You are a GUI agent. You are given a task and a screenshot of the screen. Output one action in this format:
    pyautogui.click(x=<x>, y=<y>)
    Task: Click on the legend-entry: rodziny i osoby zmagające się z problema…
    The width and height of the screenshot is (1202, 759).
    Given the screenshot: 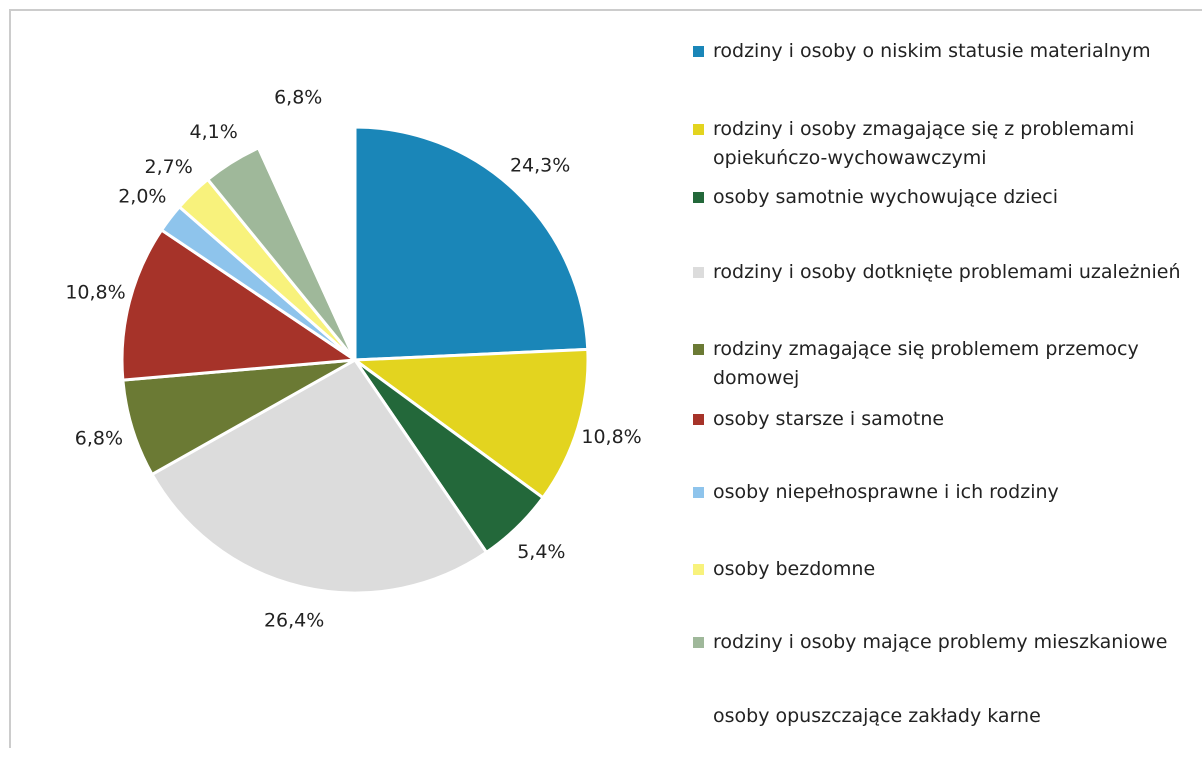 What is the action you would take?
    pyautogui.click(x=947, y=144)
    